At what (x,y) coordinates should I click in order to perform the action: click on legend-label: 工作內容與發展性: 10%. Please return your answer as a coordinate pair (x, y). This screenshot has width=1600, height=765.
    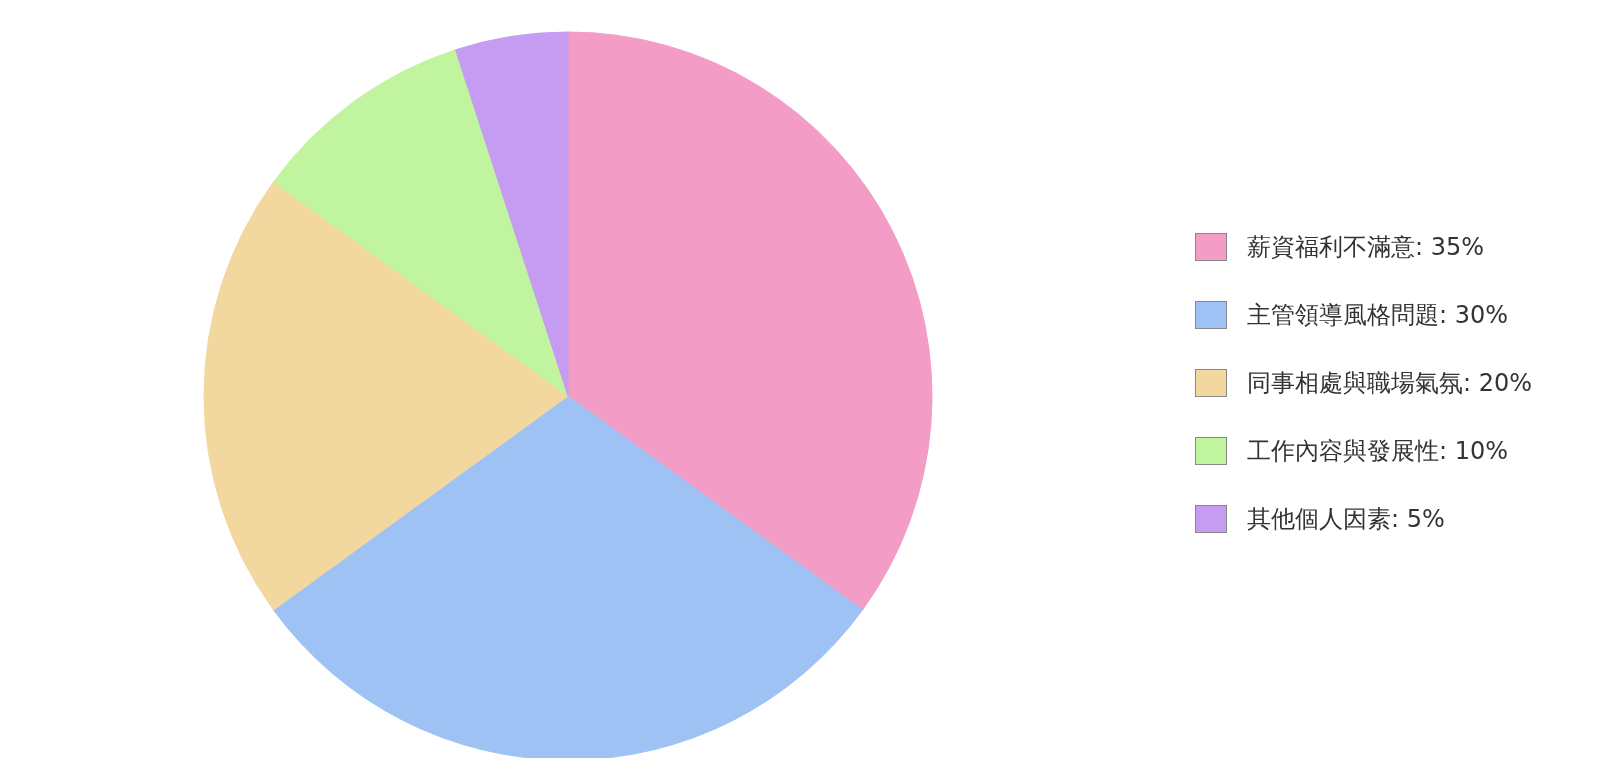
    Looking at the image, I should click on (1377, 451).